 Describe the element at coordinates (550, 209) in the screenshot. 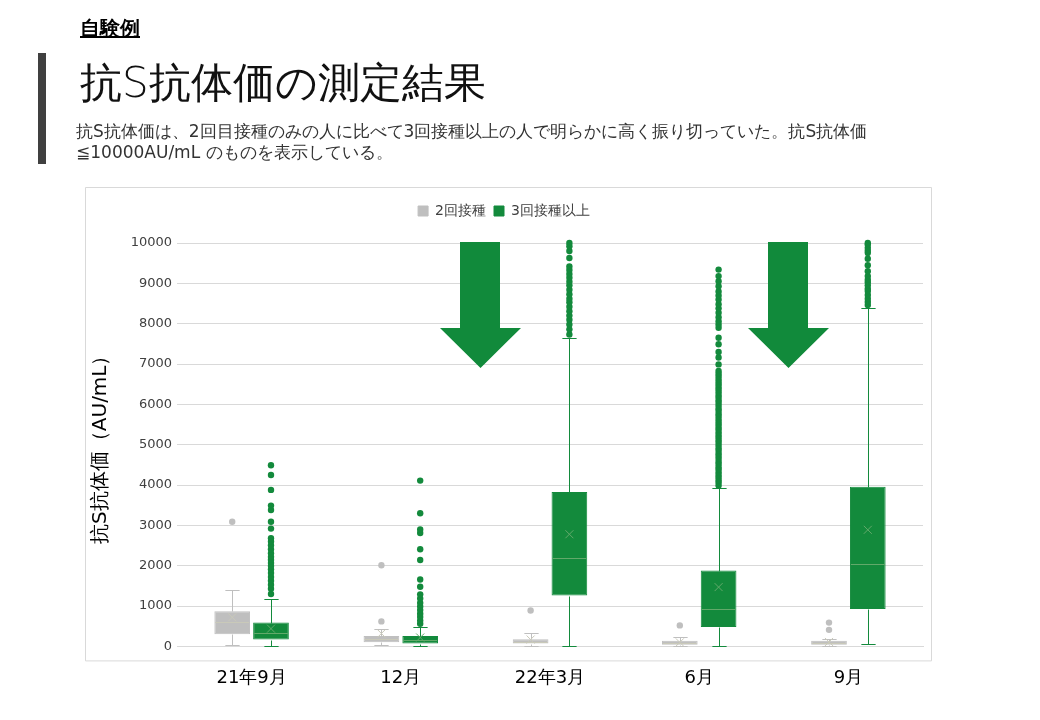

I see `legend-label: 3回接種以上` at that location.